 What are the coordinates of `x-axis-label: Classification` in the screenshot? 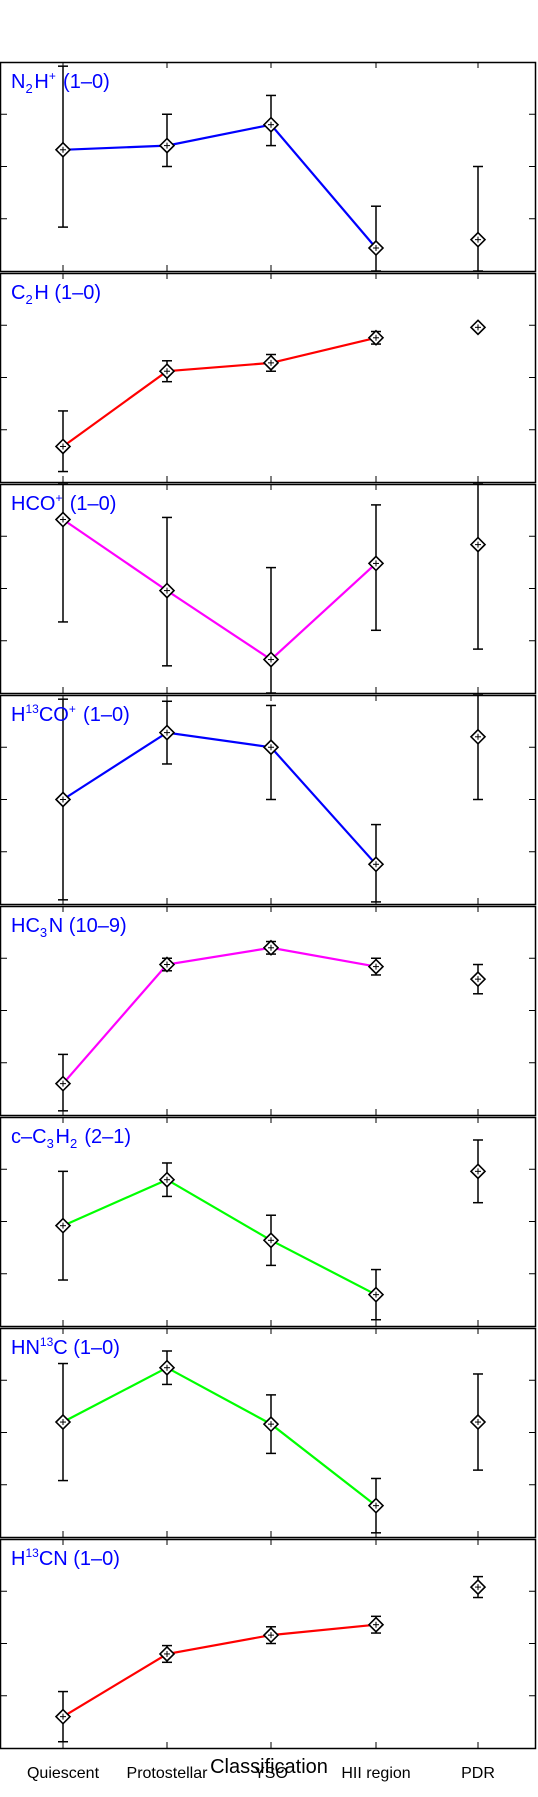 It's located at (269, 1767).